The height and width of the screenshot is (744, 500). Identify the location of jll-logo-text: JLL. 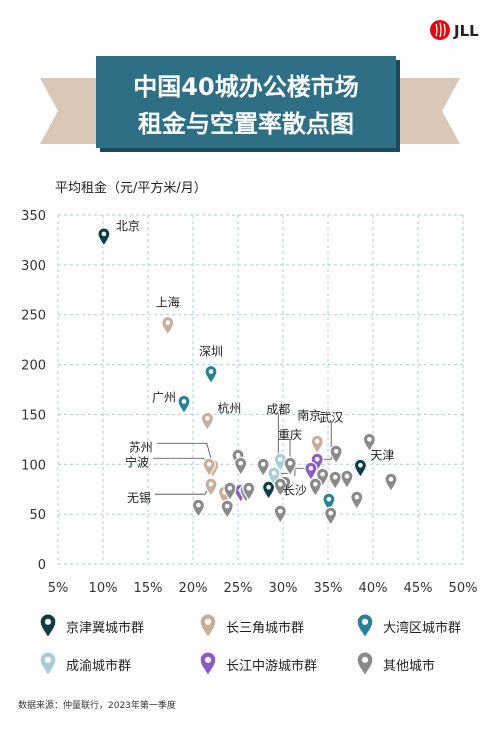
(466, 31).